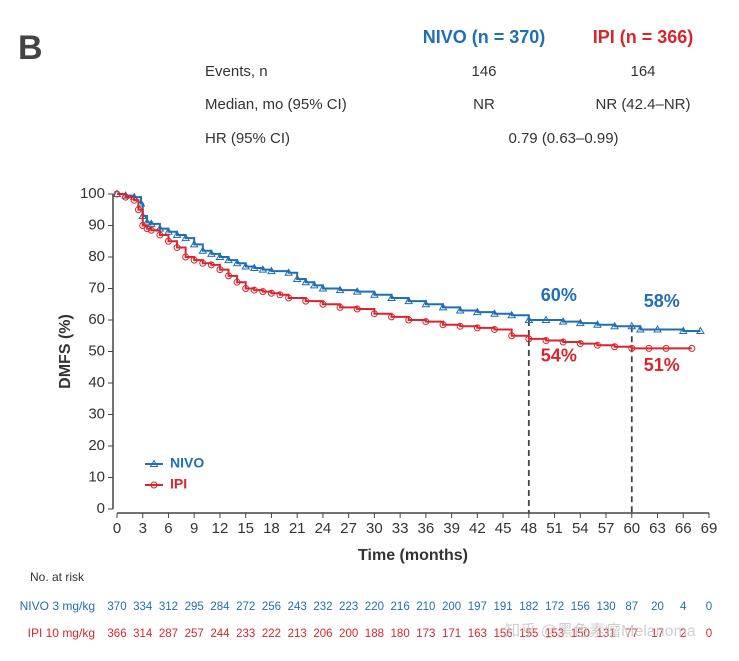 Image resolution: width=739 pixels, height=661 pixels. Describe the element at coordinates (631, 634) in the screenshot. I see `risk-value: 77` at that location.